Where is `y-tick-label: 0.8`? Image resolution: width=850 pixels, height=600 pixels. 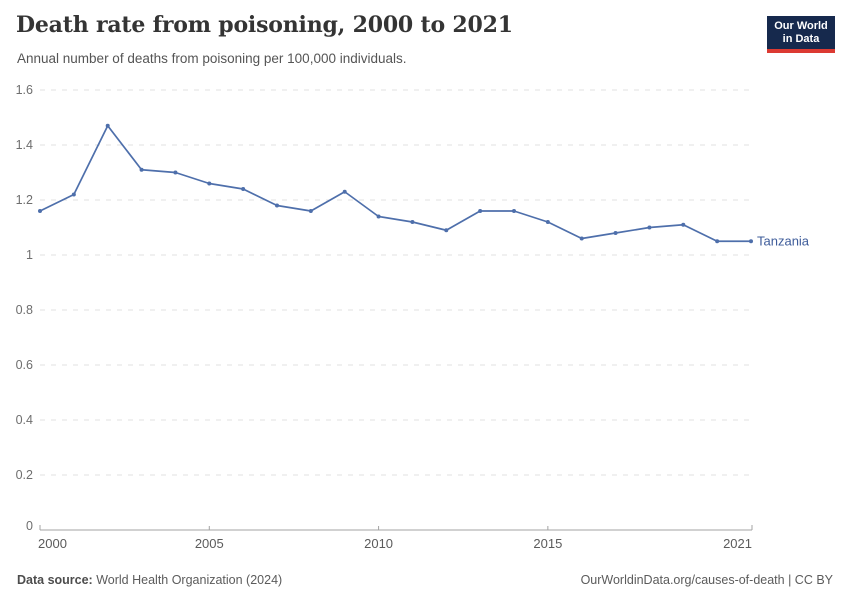
y-tick-label: 0.8 is located at coordinates (24, 310).